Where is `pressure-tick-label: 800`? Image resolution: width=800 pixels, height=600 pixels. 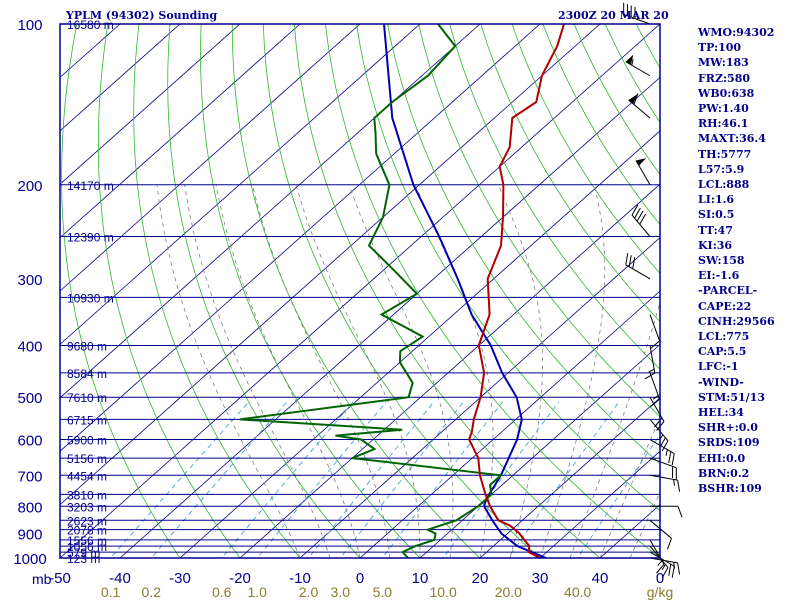 pressure-tick-label: 800 is located at coordinates (29, 507).